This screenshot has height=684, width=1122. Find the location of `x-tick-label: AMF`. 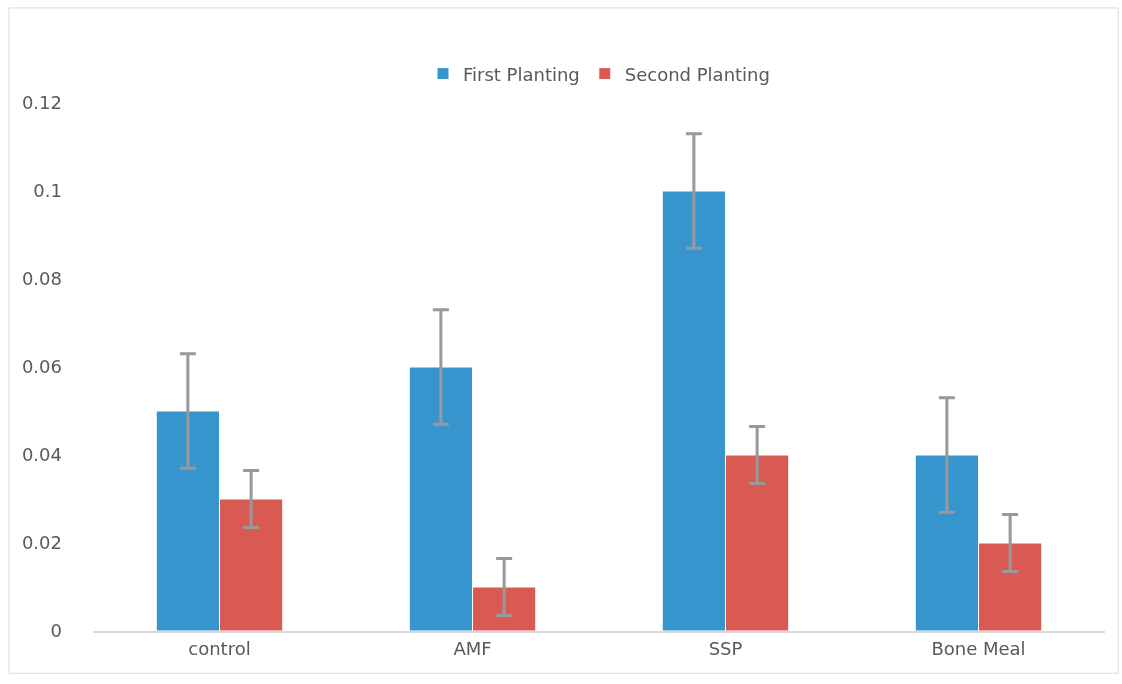

x-tick-label: AMF is located at coordinates (472, 648).